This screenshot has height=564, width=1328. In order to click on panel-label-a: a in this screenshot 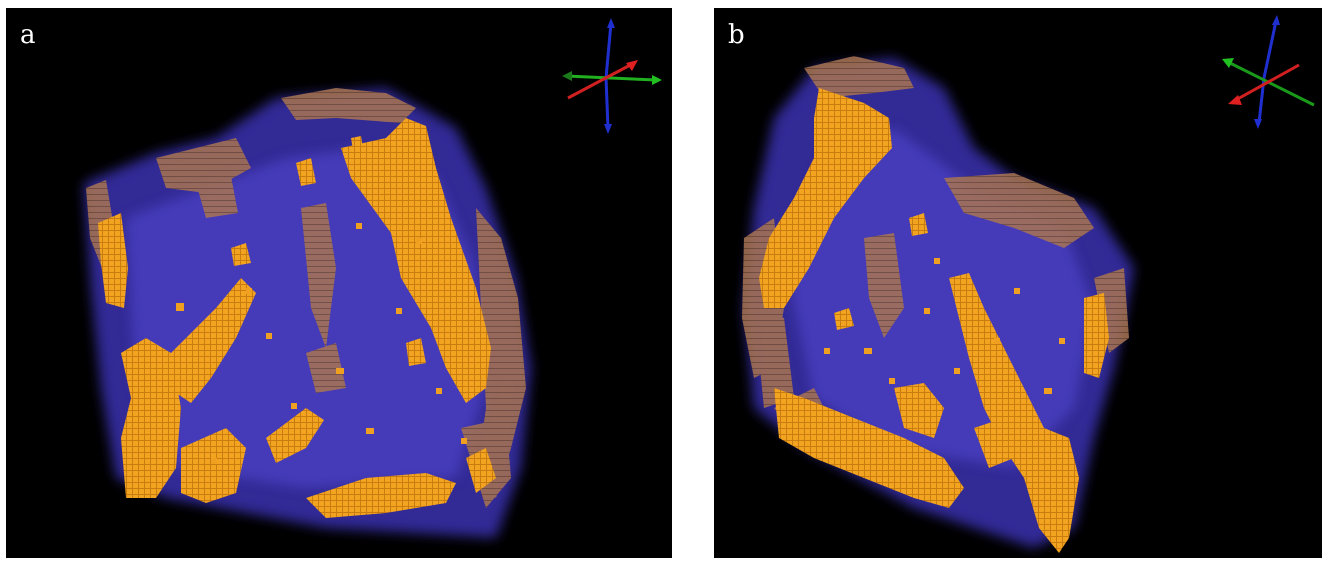, I will do `click(28, 35)`.